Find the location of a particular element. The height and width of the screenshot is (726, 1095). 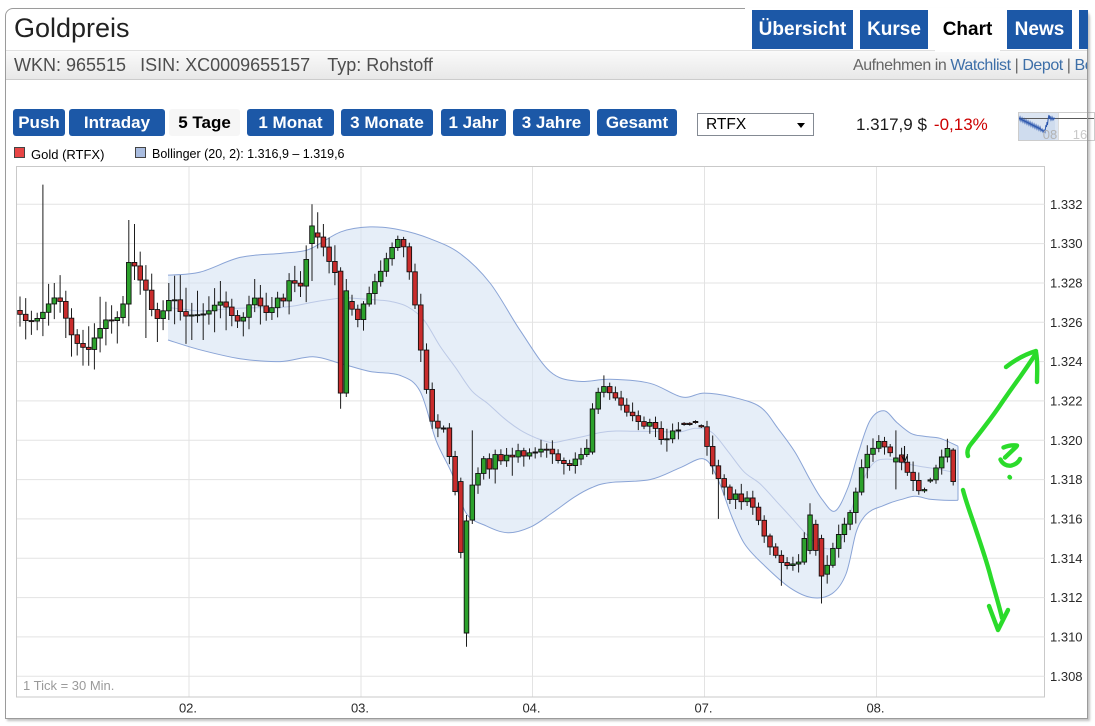

svg-text: 1.314 is located at coordinates (1066, 558).